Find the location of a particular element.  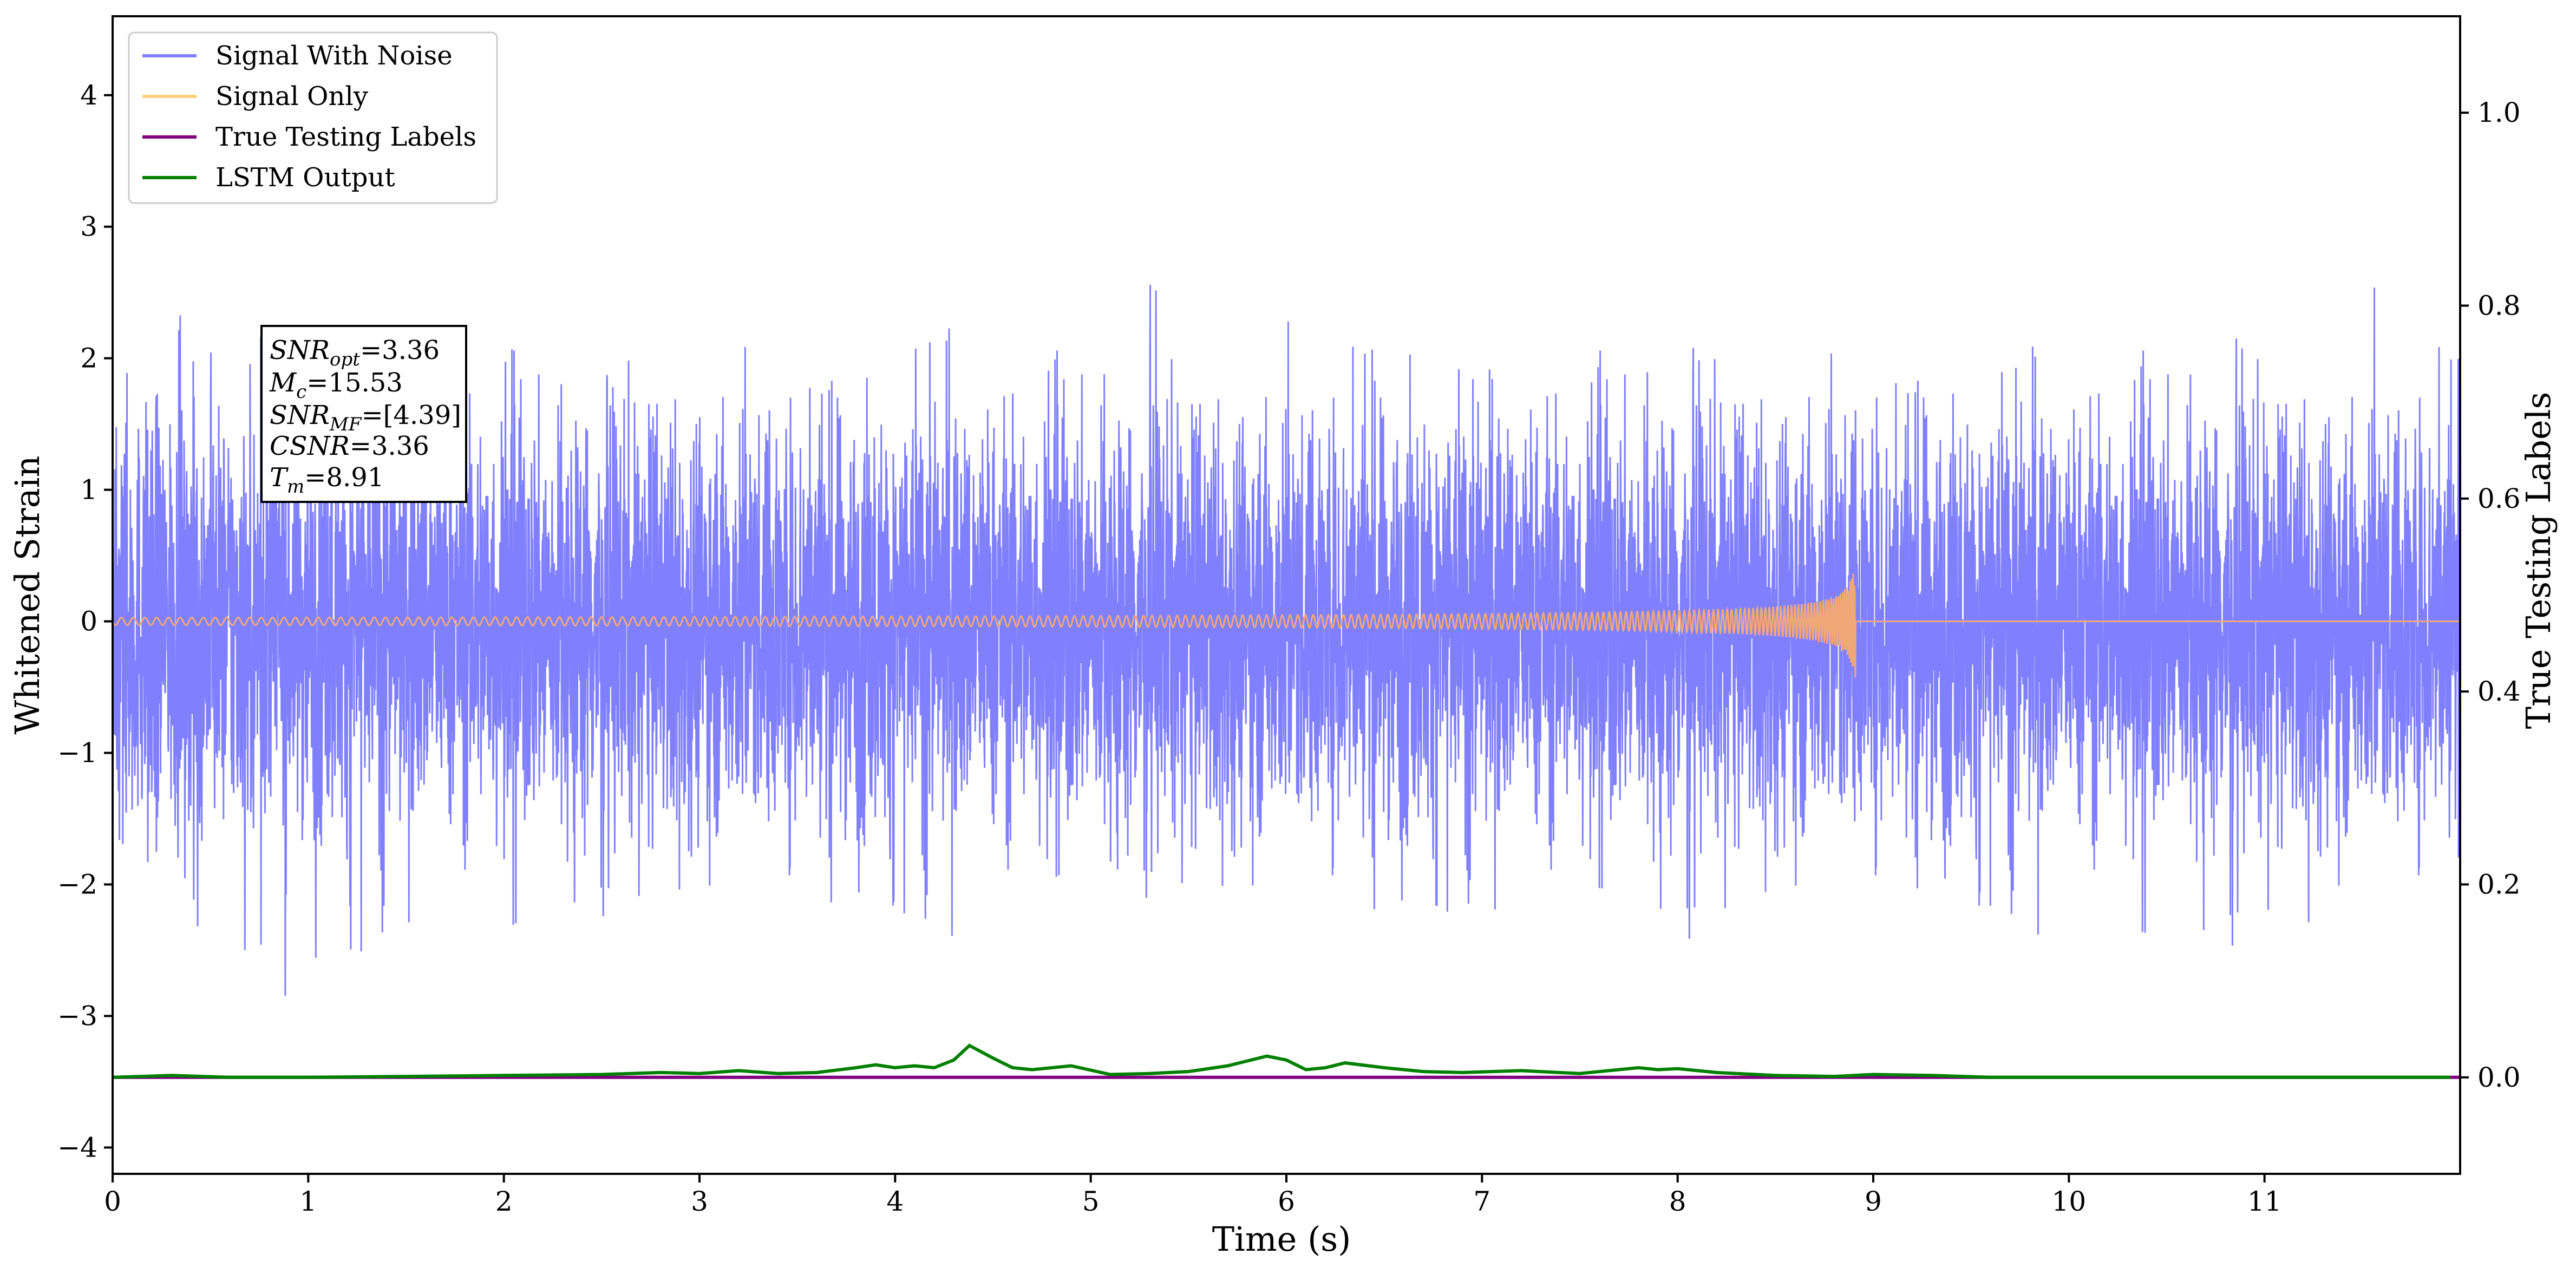

x-tick-label: 0 is located at coordinates (113, 1201).